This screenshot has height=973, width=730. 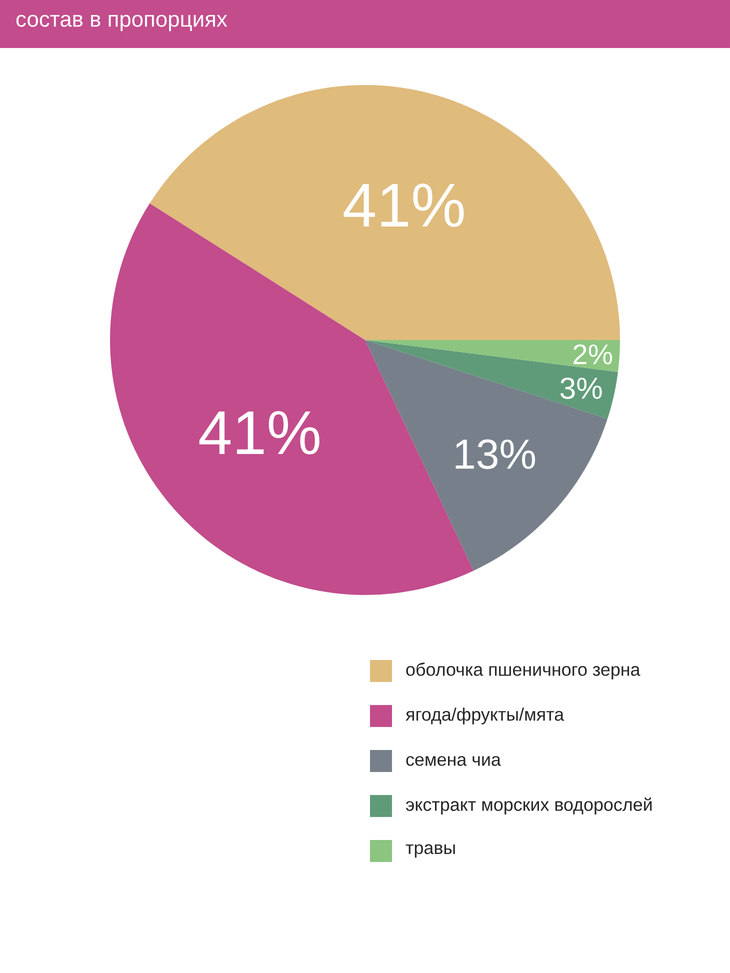 What do you see at coordinates (485, 716) in the screenshot?
I see `legend-label: ягода/фрукты/мята` at bounding box center [485, 716].